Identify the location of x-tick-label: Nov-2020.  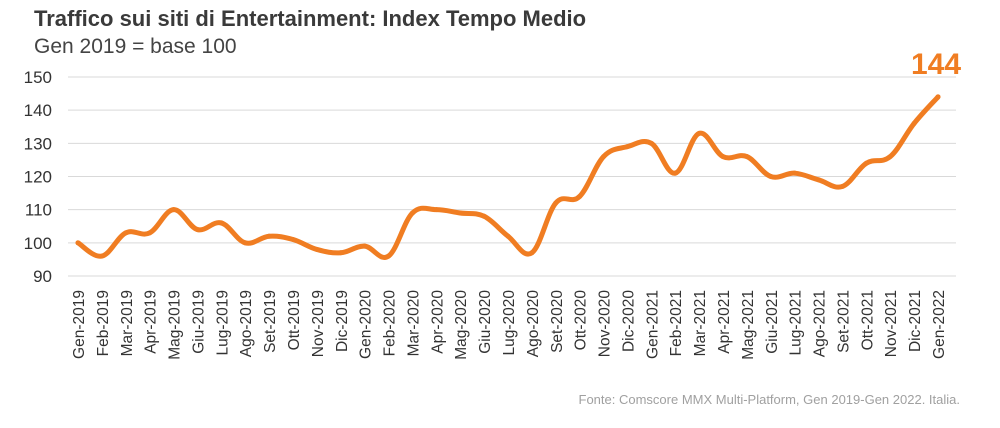
(605, 324).